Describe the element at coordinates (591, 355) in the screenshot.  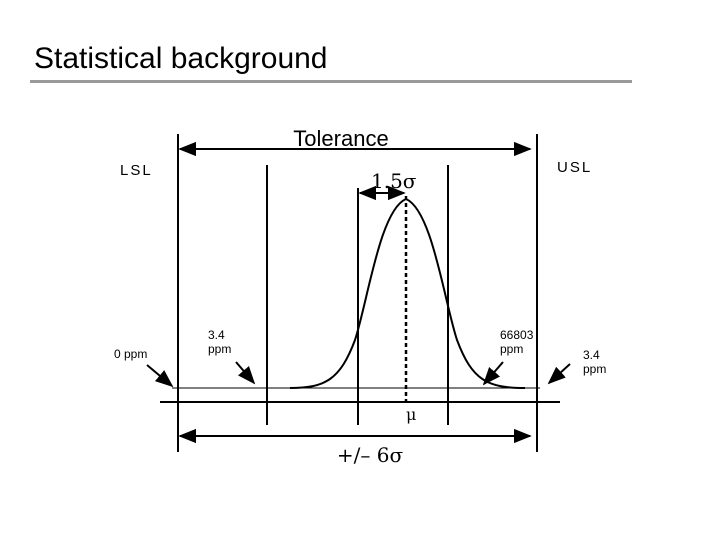
I see `annotation-3-4-right-value: 3.4` at that location.